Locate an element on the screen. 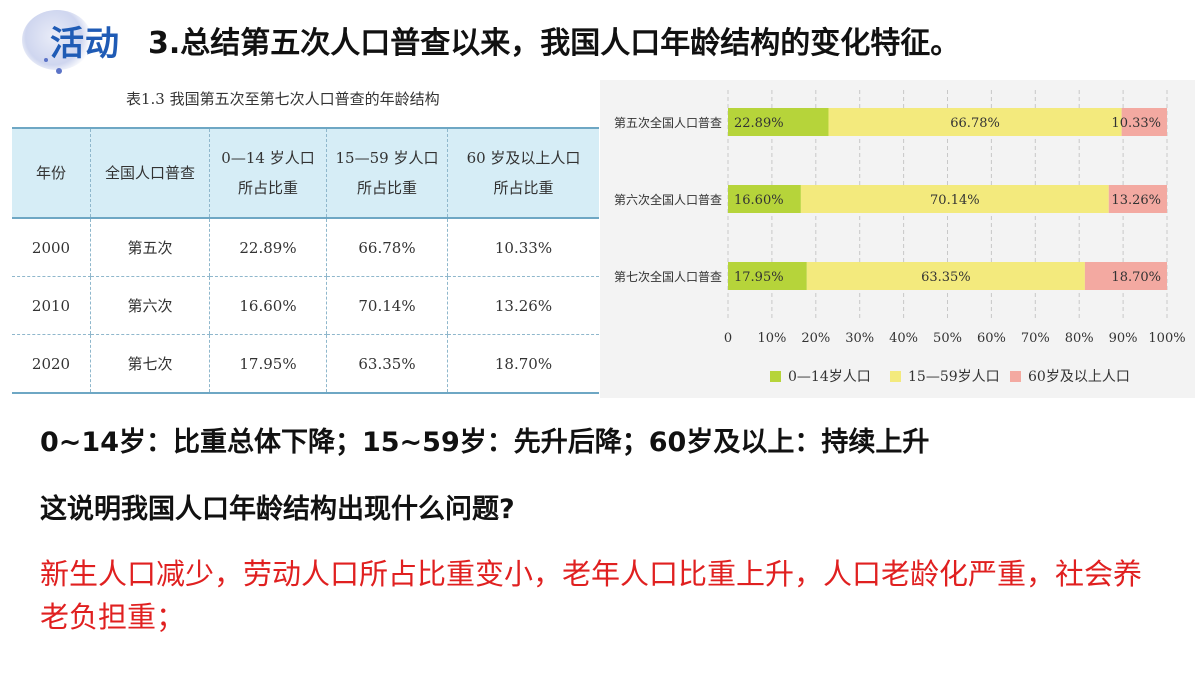 The height and width of the screenshot is (675, 1200). data-label: 17.95% is located at coordinates (759, 277).